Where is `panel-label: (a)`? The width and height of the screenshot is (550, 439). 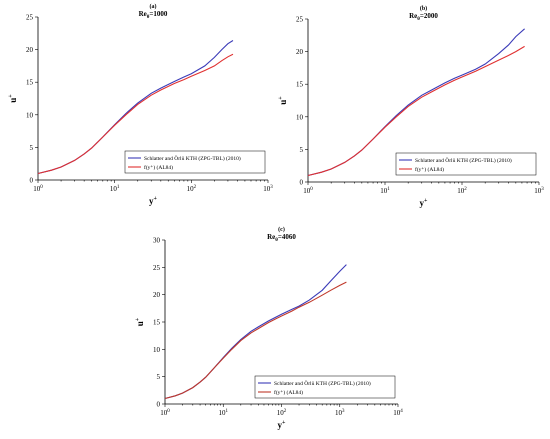
panel-label: (a) is located at coordinates (153, 6).